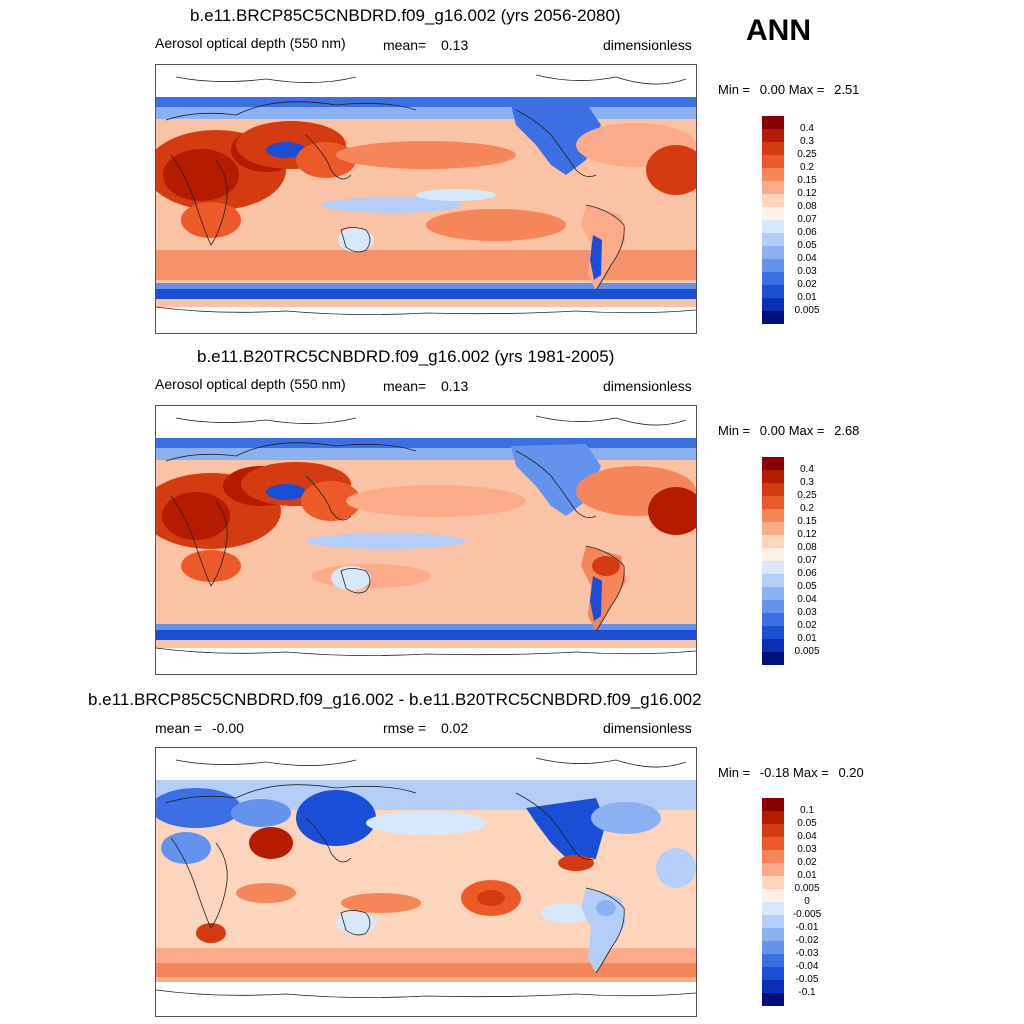  What do you see at coordinates (807, 599) in the screenshot?
I see `panel2-cb-label: 0.04` at bounding box center [807, 599].